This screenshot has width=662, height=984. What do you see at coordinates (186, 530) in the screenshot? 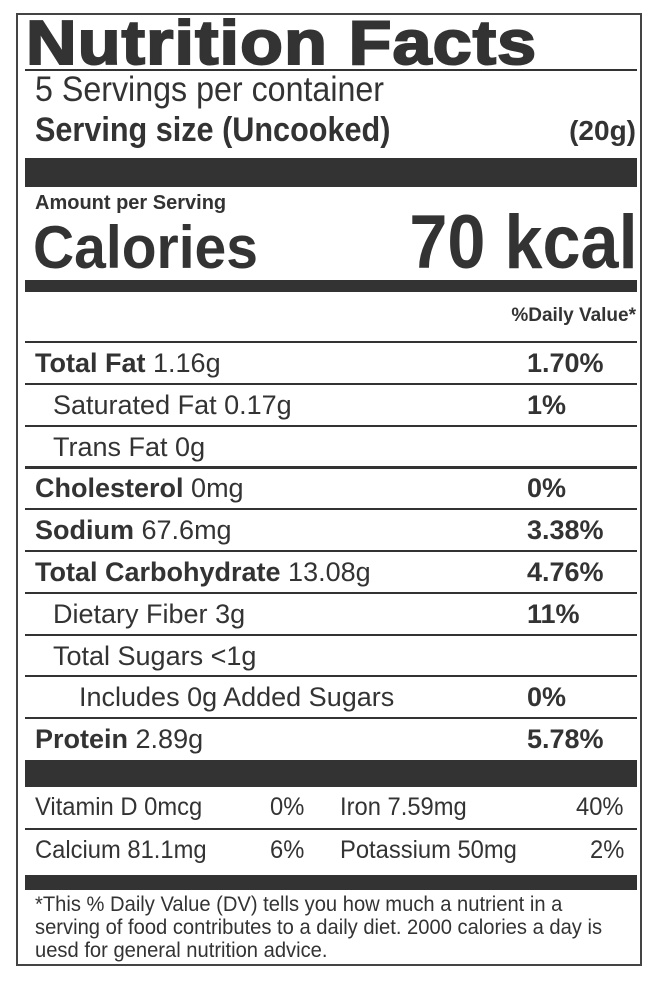
I see `nutrient-amount: 67.6mg` at bounding box center [186, 530].